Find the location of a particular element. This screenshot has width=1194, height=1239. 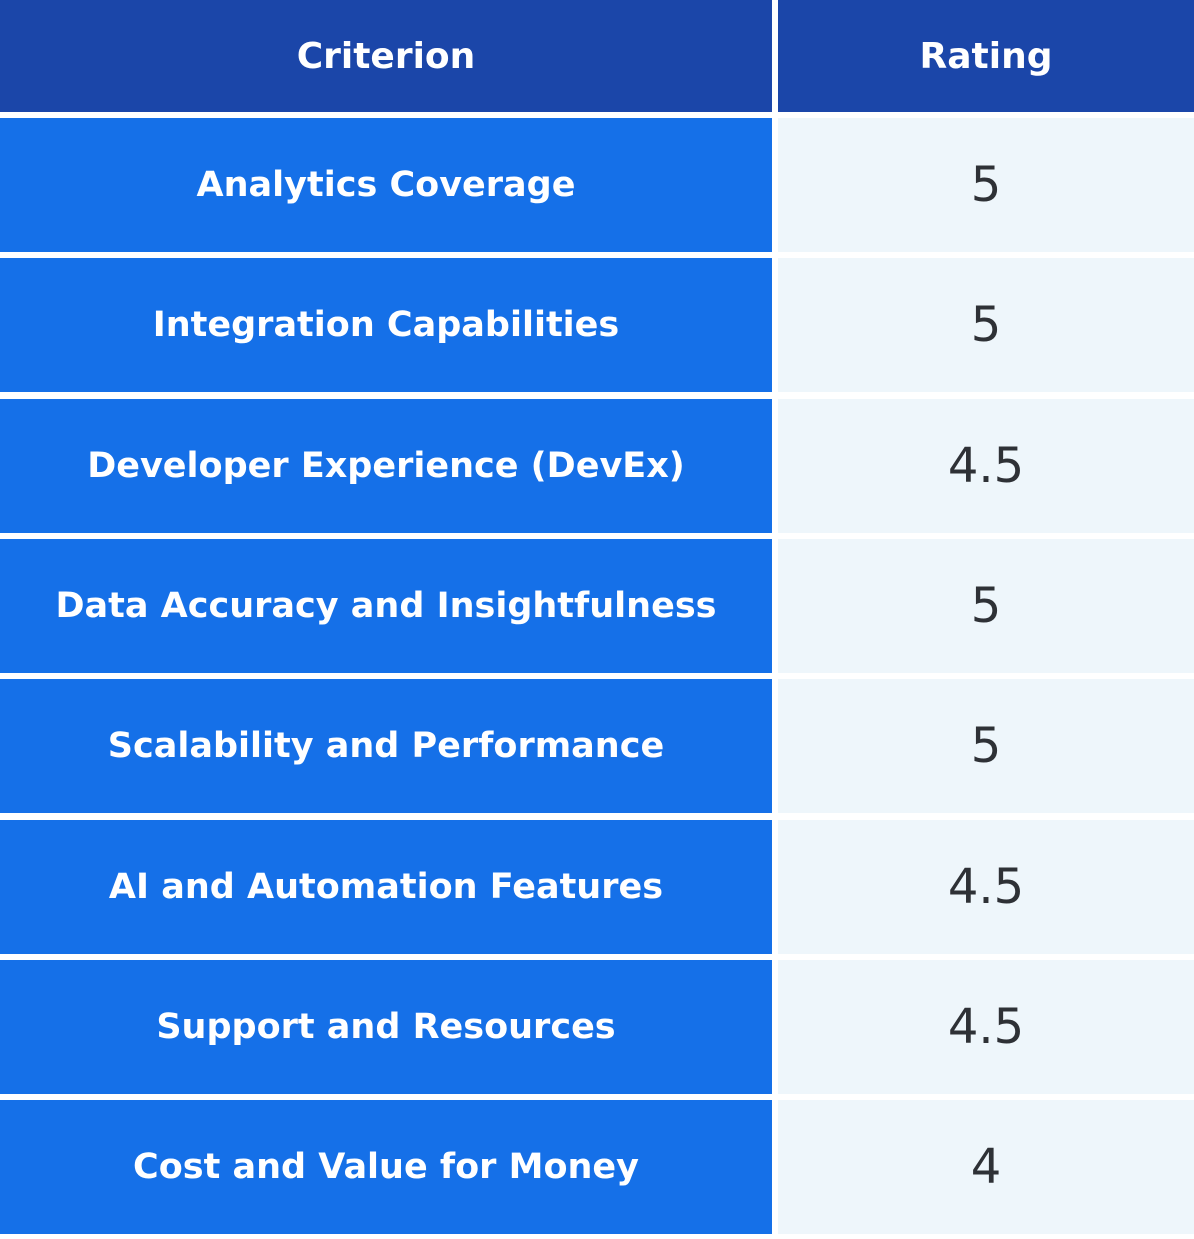

criterion-cell: Data Accuracy and Insightfulness is located at coordinates (386, 605).